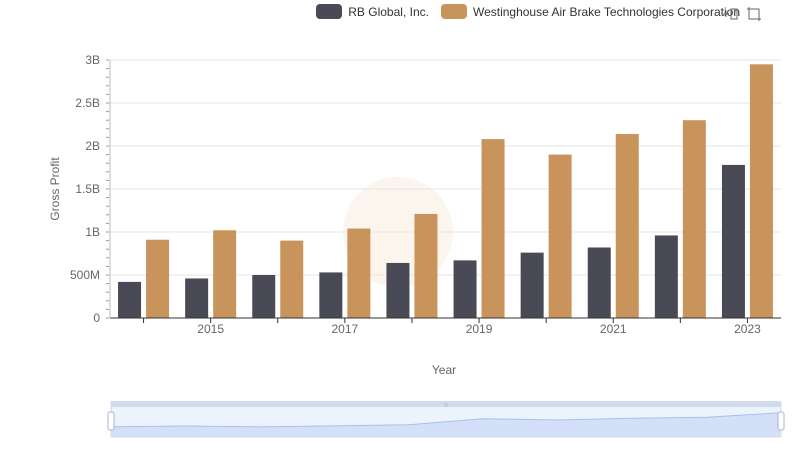  I want to click on bar-rb-global-2022, so click(666, 276).